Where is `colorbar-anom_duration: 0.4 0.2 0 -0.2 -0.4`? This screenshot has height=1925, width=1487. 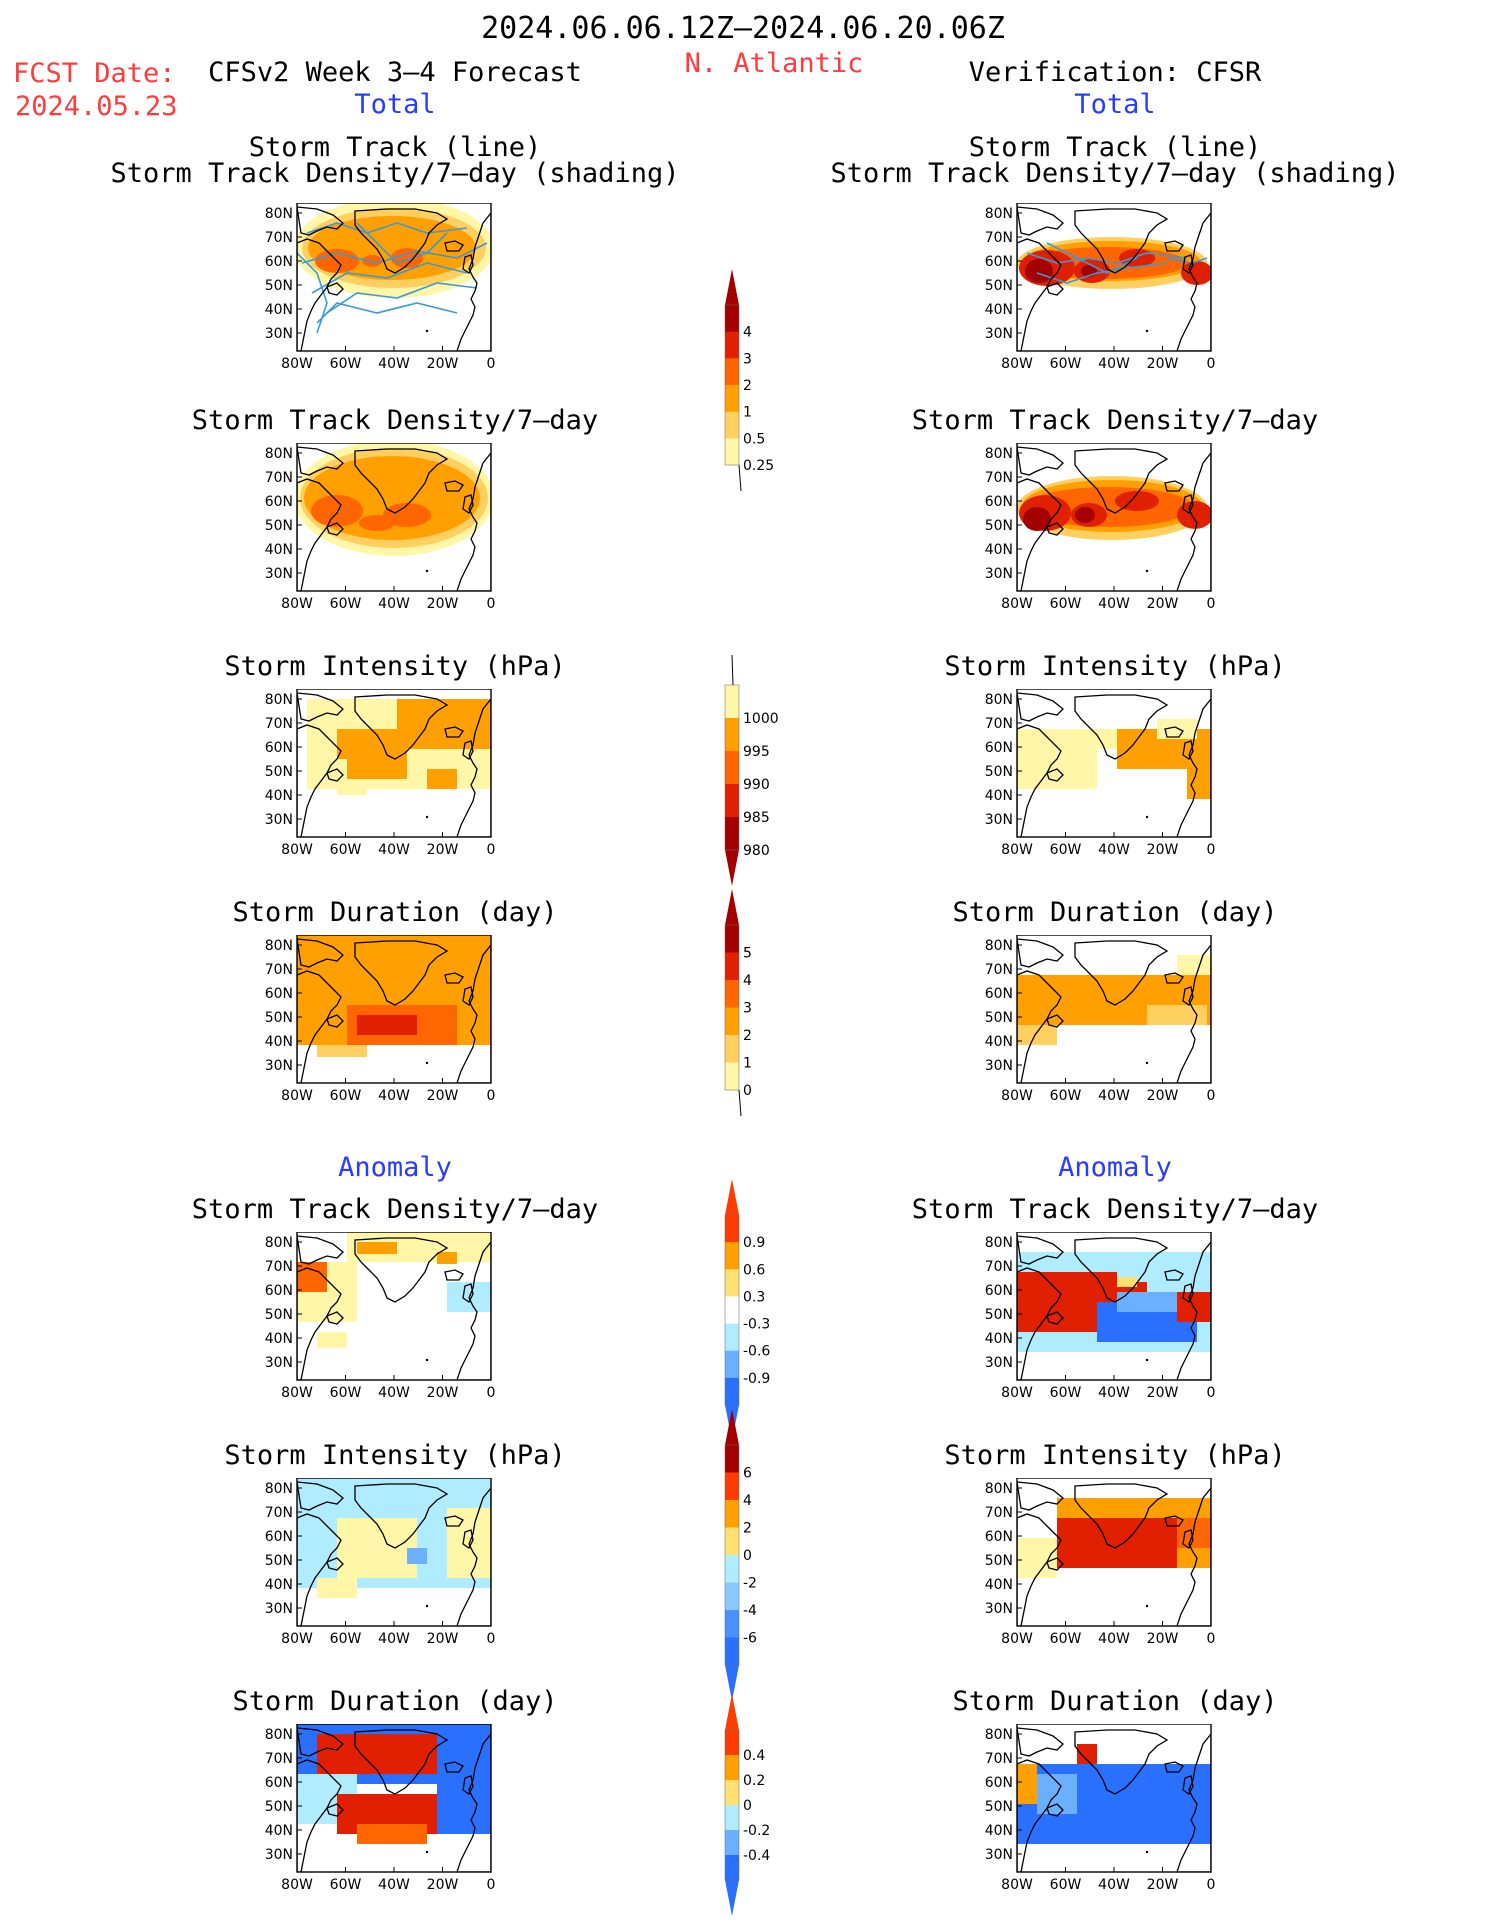 colorbar-anom_duration: 0.4 0.2 0 -0.2 -0.4 is located at coordinates (747, 1805).